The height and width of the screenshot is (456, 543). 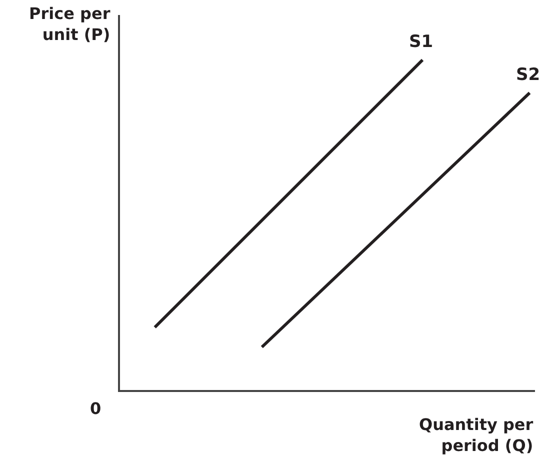 What do you see at coordinates (476, 435) in the screenshot?
I see `x-axis-title: Quantity per period (Q)` at bounding box center [476, 435].